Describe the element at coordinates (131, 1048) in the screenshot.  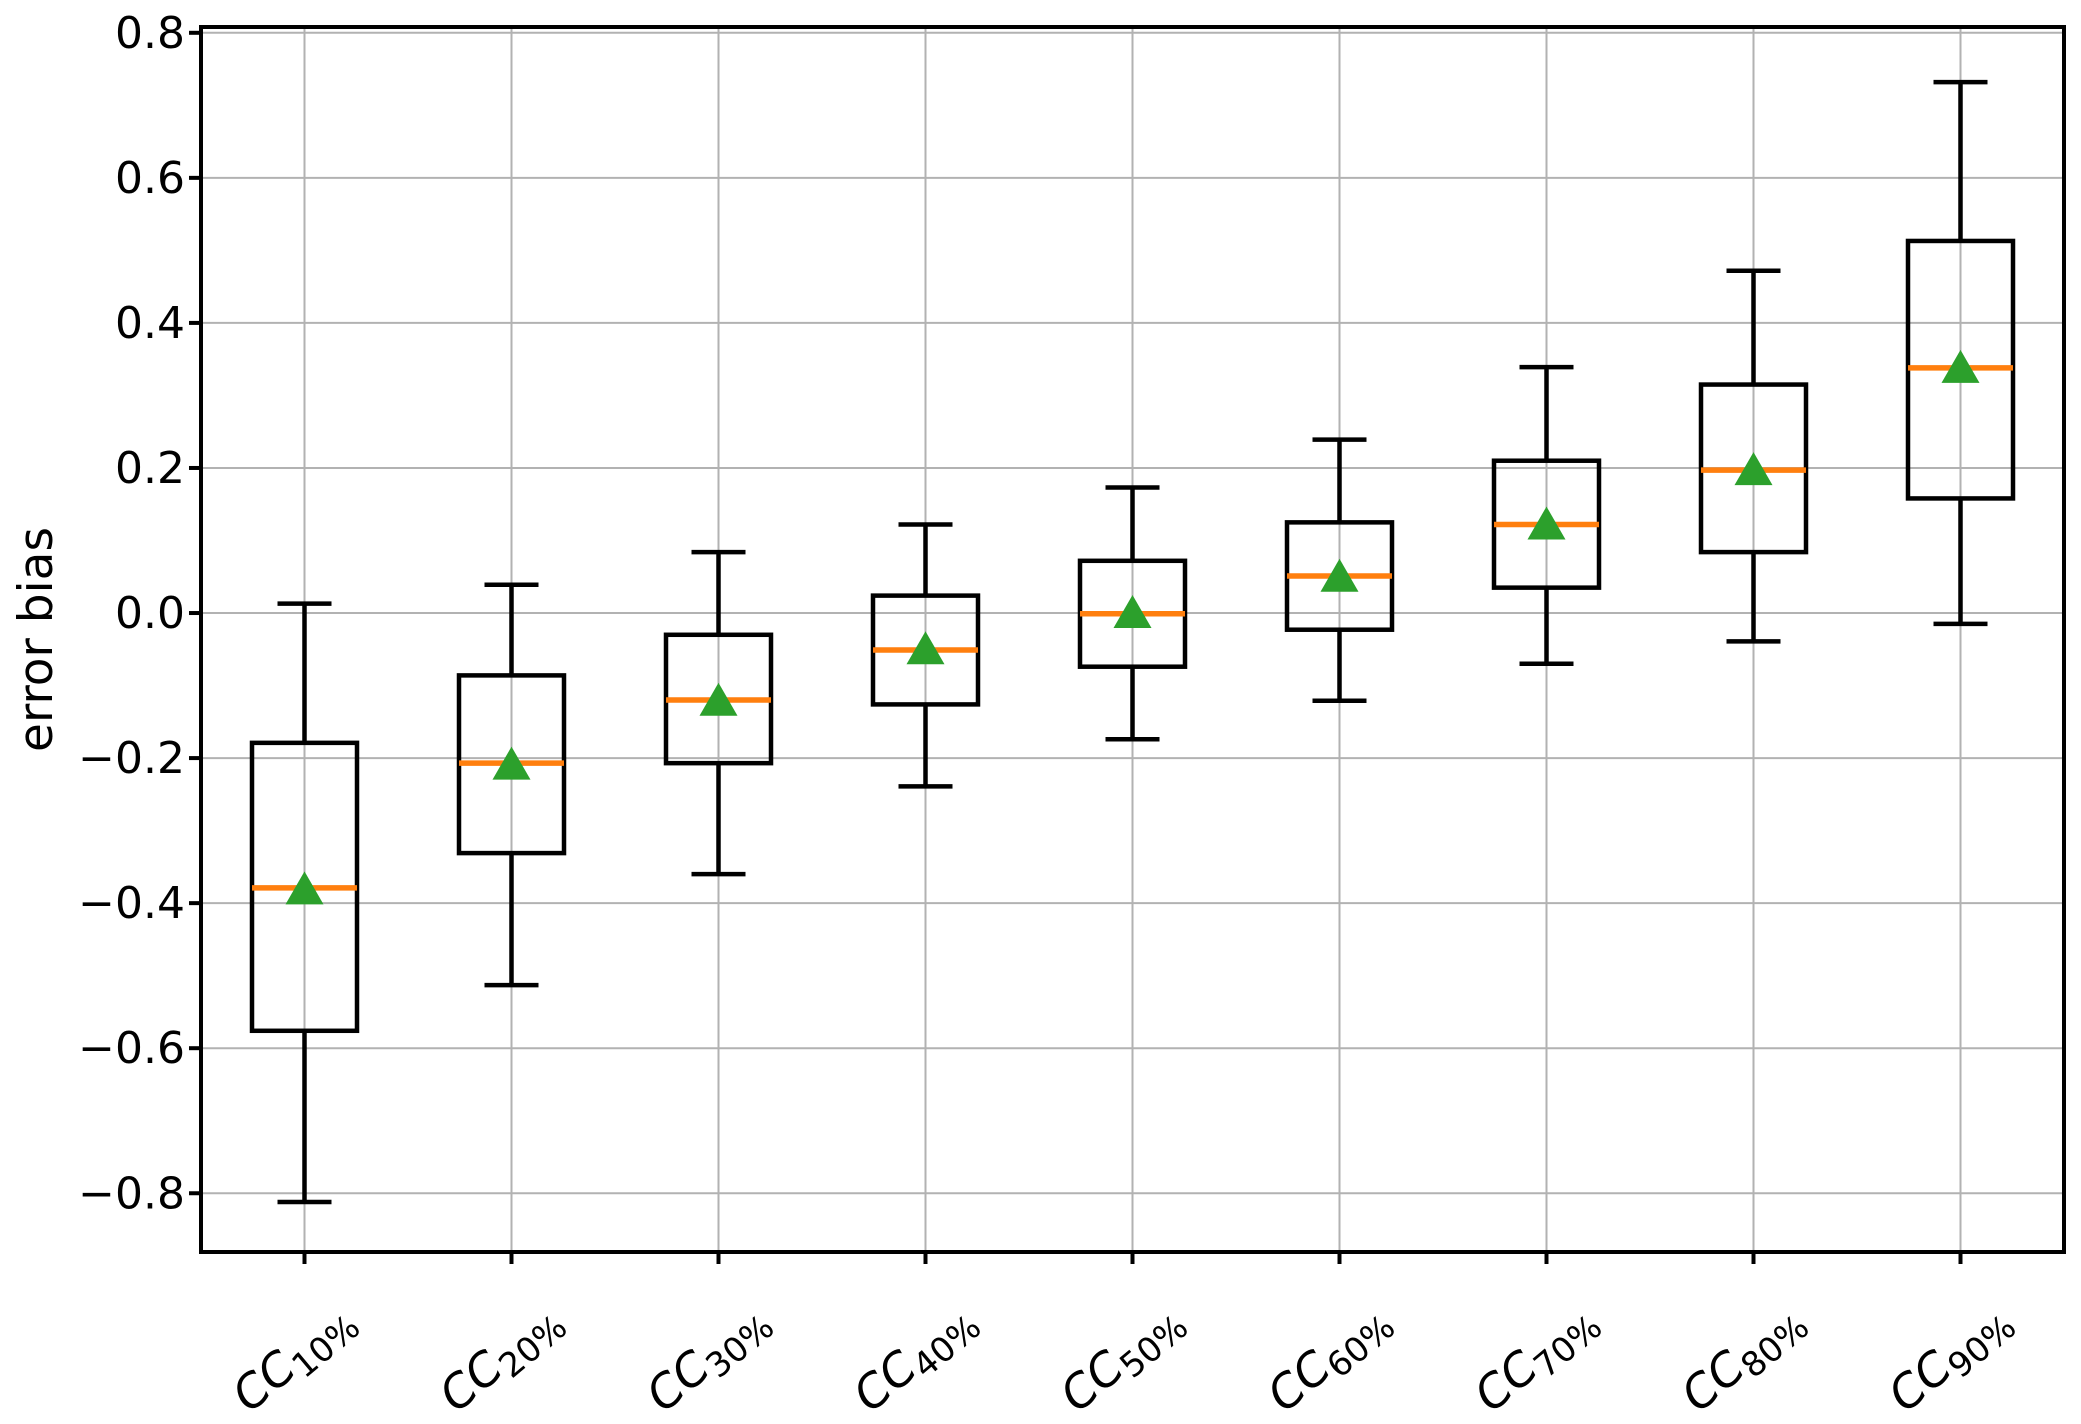
I see `y-tick-label: −0.6` at that location.